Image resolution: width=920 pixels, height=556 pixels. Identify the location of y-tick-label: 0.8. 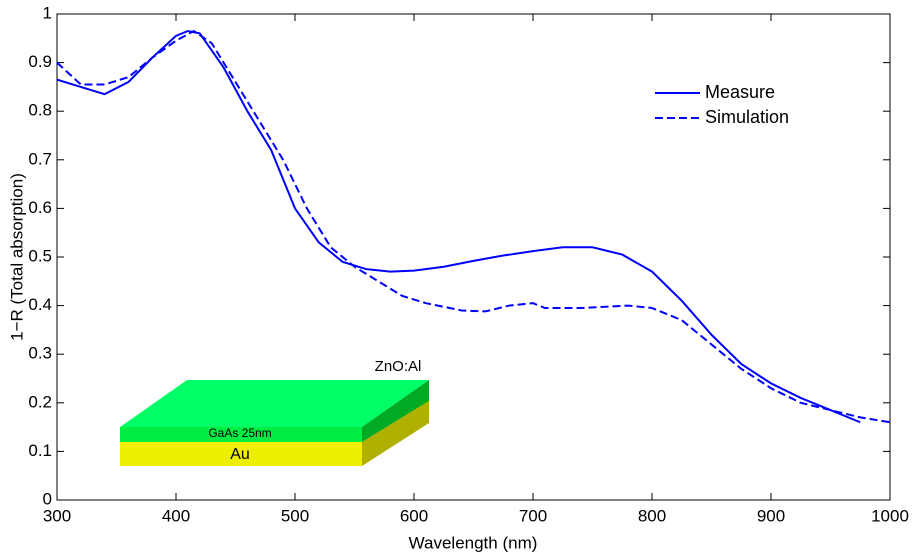
(40, 110).